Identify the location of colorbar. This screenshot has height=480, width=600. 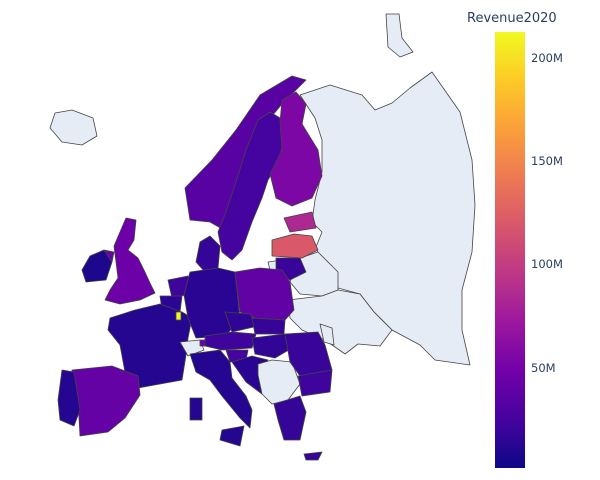
(510, 250).